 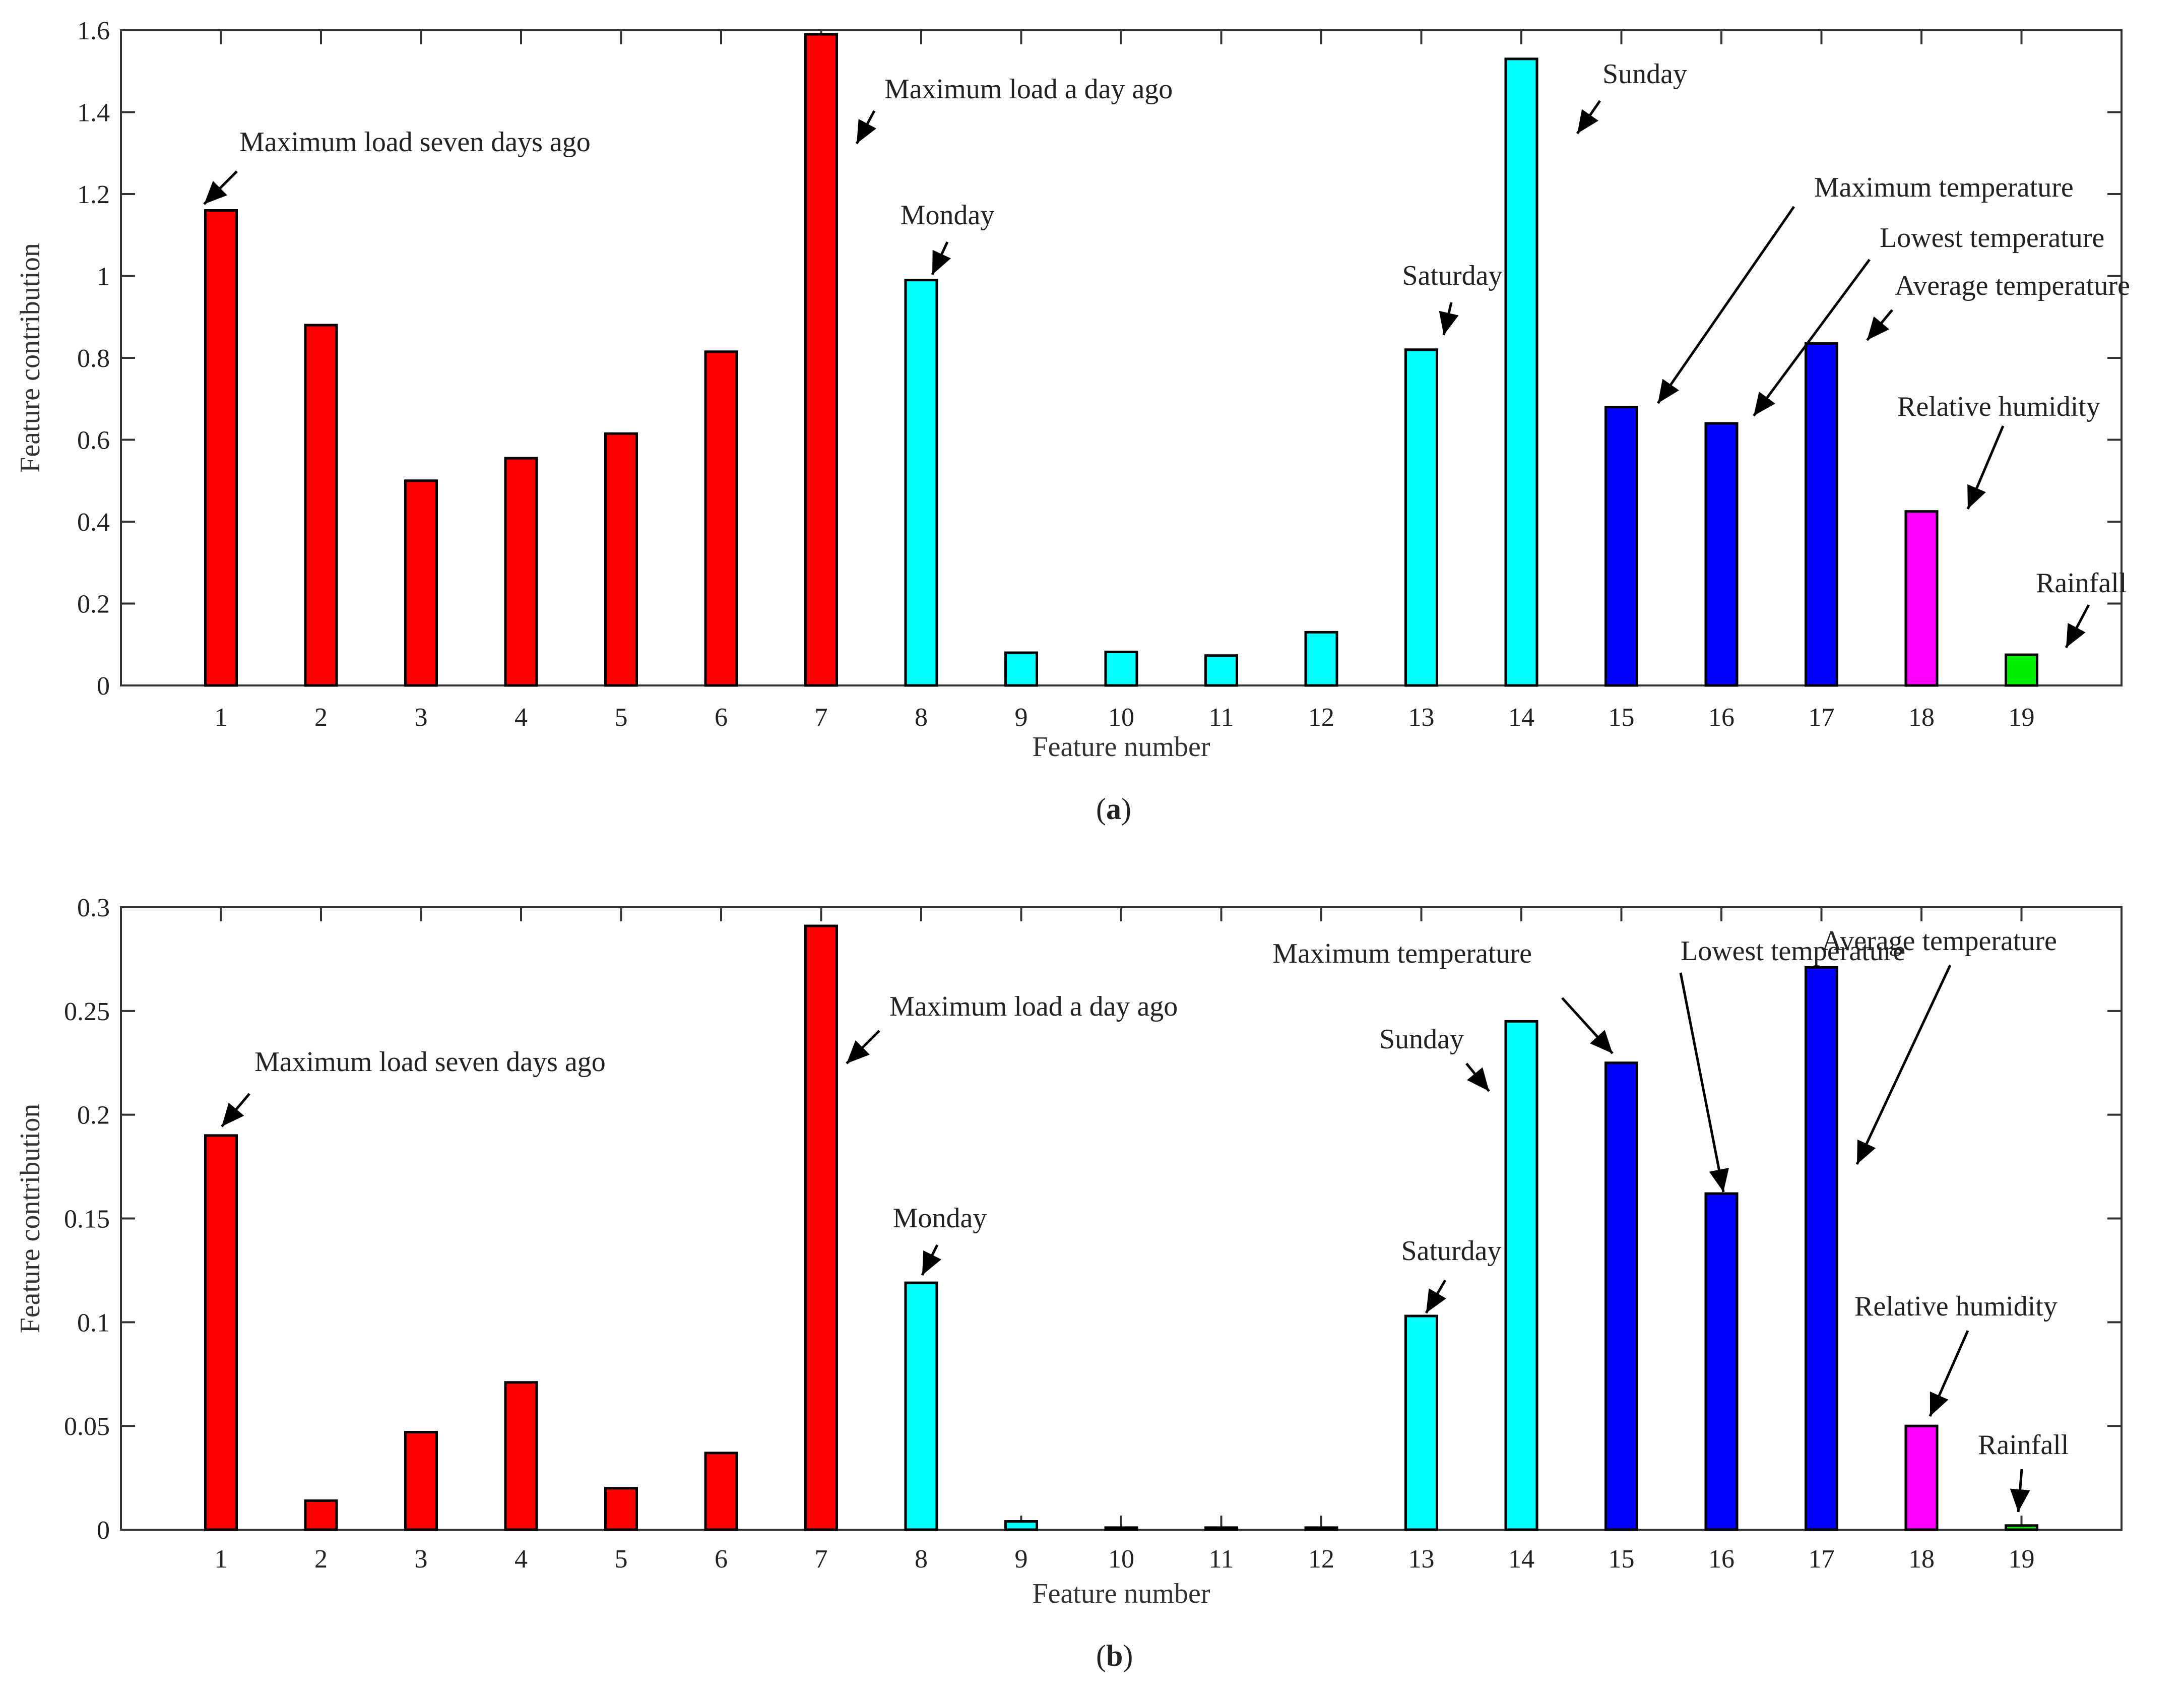 What do you see at coordinates (87, 1011) in the screenshot?
I see `y-tick-label: 0.25` at bounding box center [87, 1011].